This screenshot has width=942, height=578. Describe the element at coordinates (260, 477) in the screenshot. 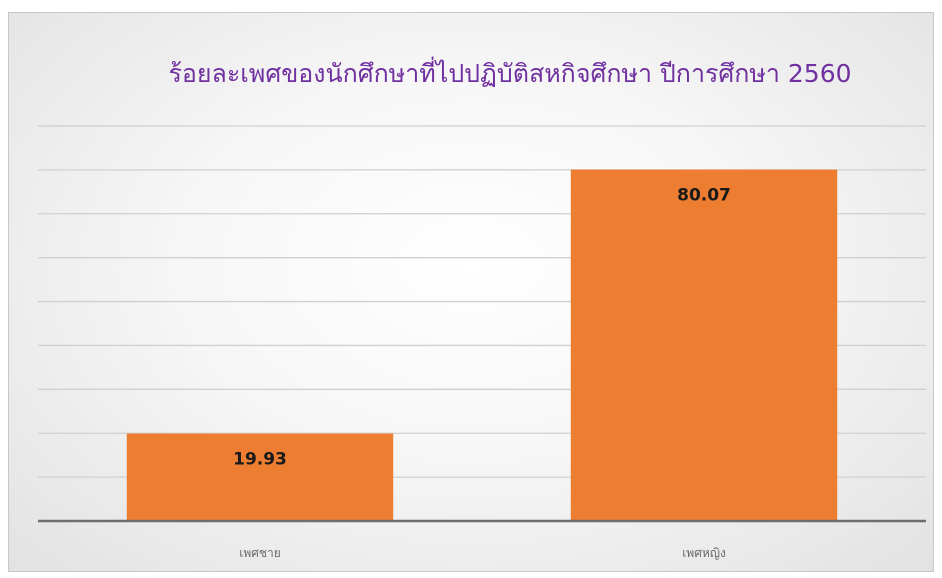

I see `bar-male` at that location.